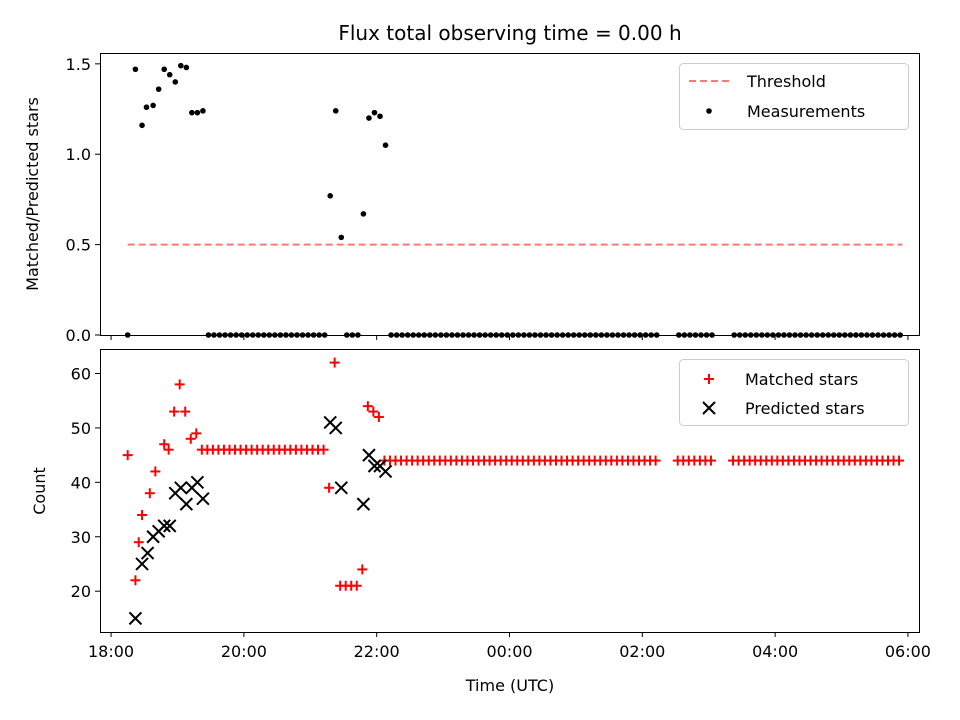  I want to click on threshold-legend-label: Threshold, so click(786, 81).